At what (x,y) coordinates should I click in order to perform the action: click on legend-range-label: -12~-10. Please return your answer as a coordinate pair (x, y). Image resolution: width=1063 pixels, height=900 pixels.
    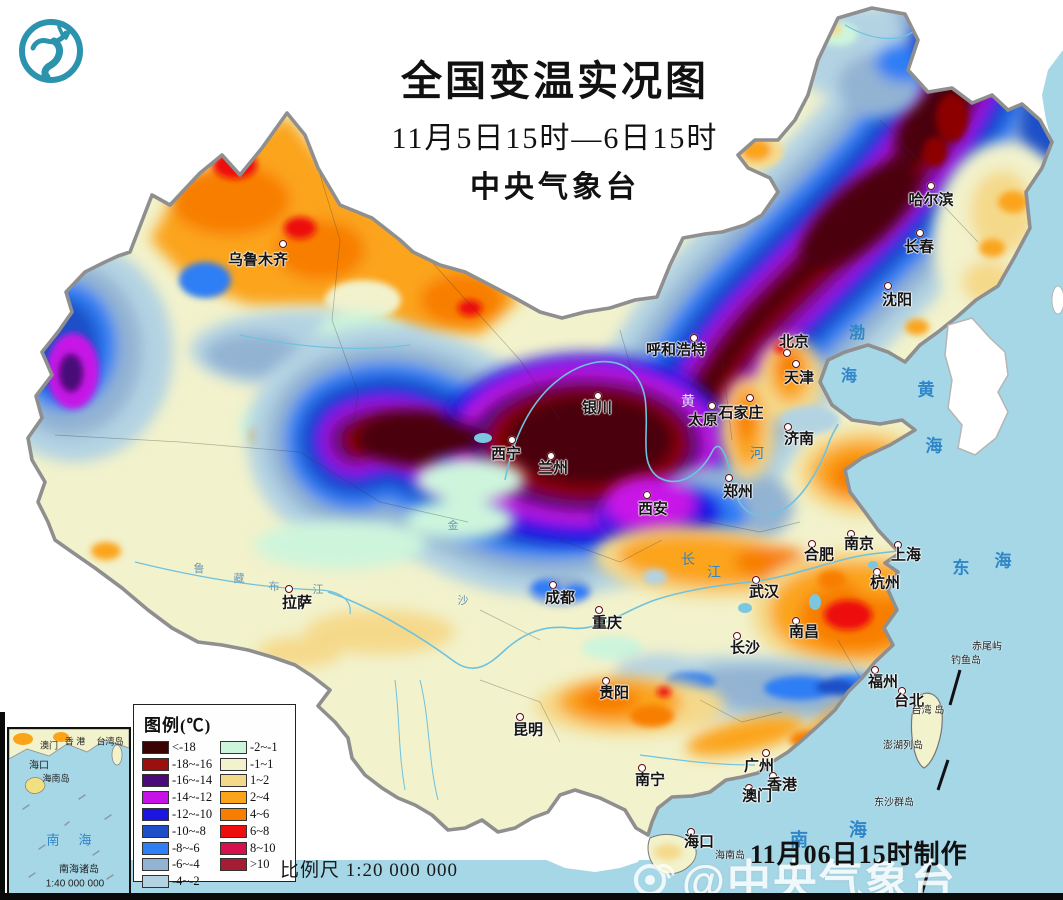
    Looking at the image, I should click on (192, 814).